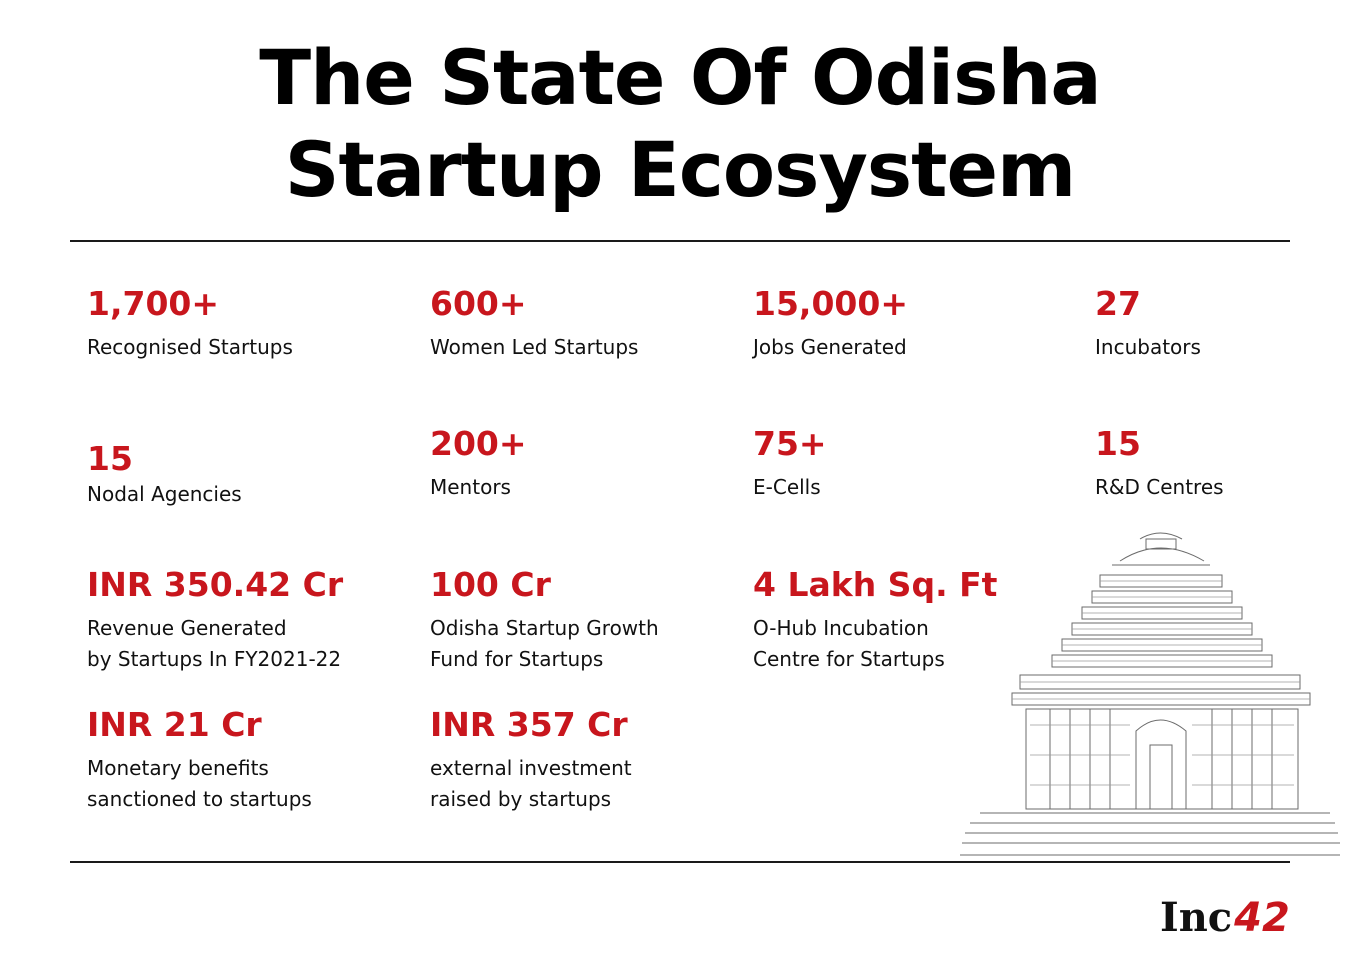 This screenshot has width=1360, height=971. What do you see at coordinates (164, 494) in the screenshot?
I see `stat-label: Nodal Agencies` at bounding box center [164, 494].